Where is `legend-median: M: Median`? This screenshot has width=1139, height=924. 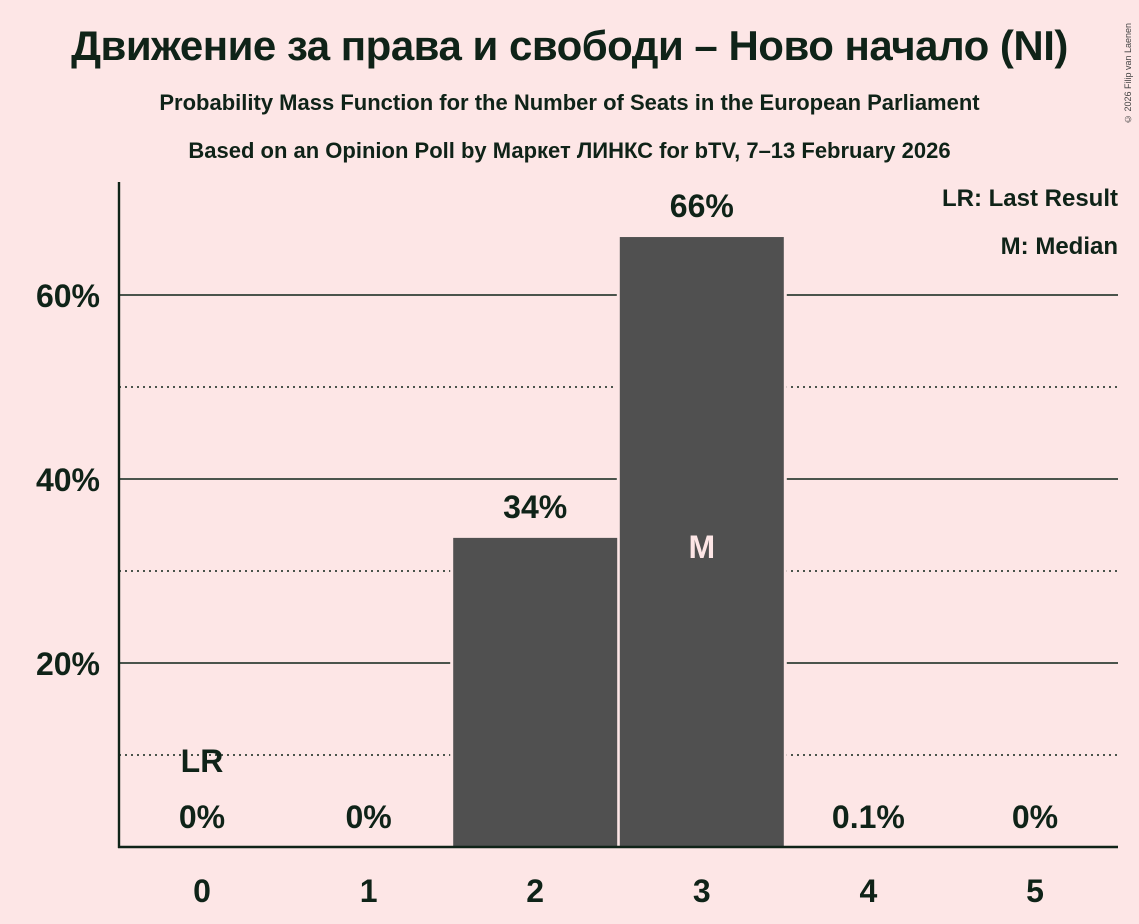
legend-median: M: Median is located at coordinates (1059, 246).